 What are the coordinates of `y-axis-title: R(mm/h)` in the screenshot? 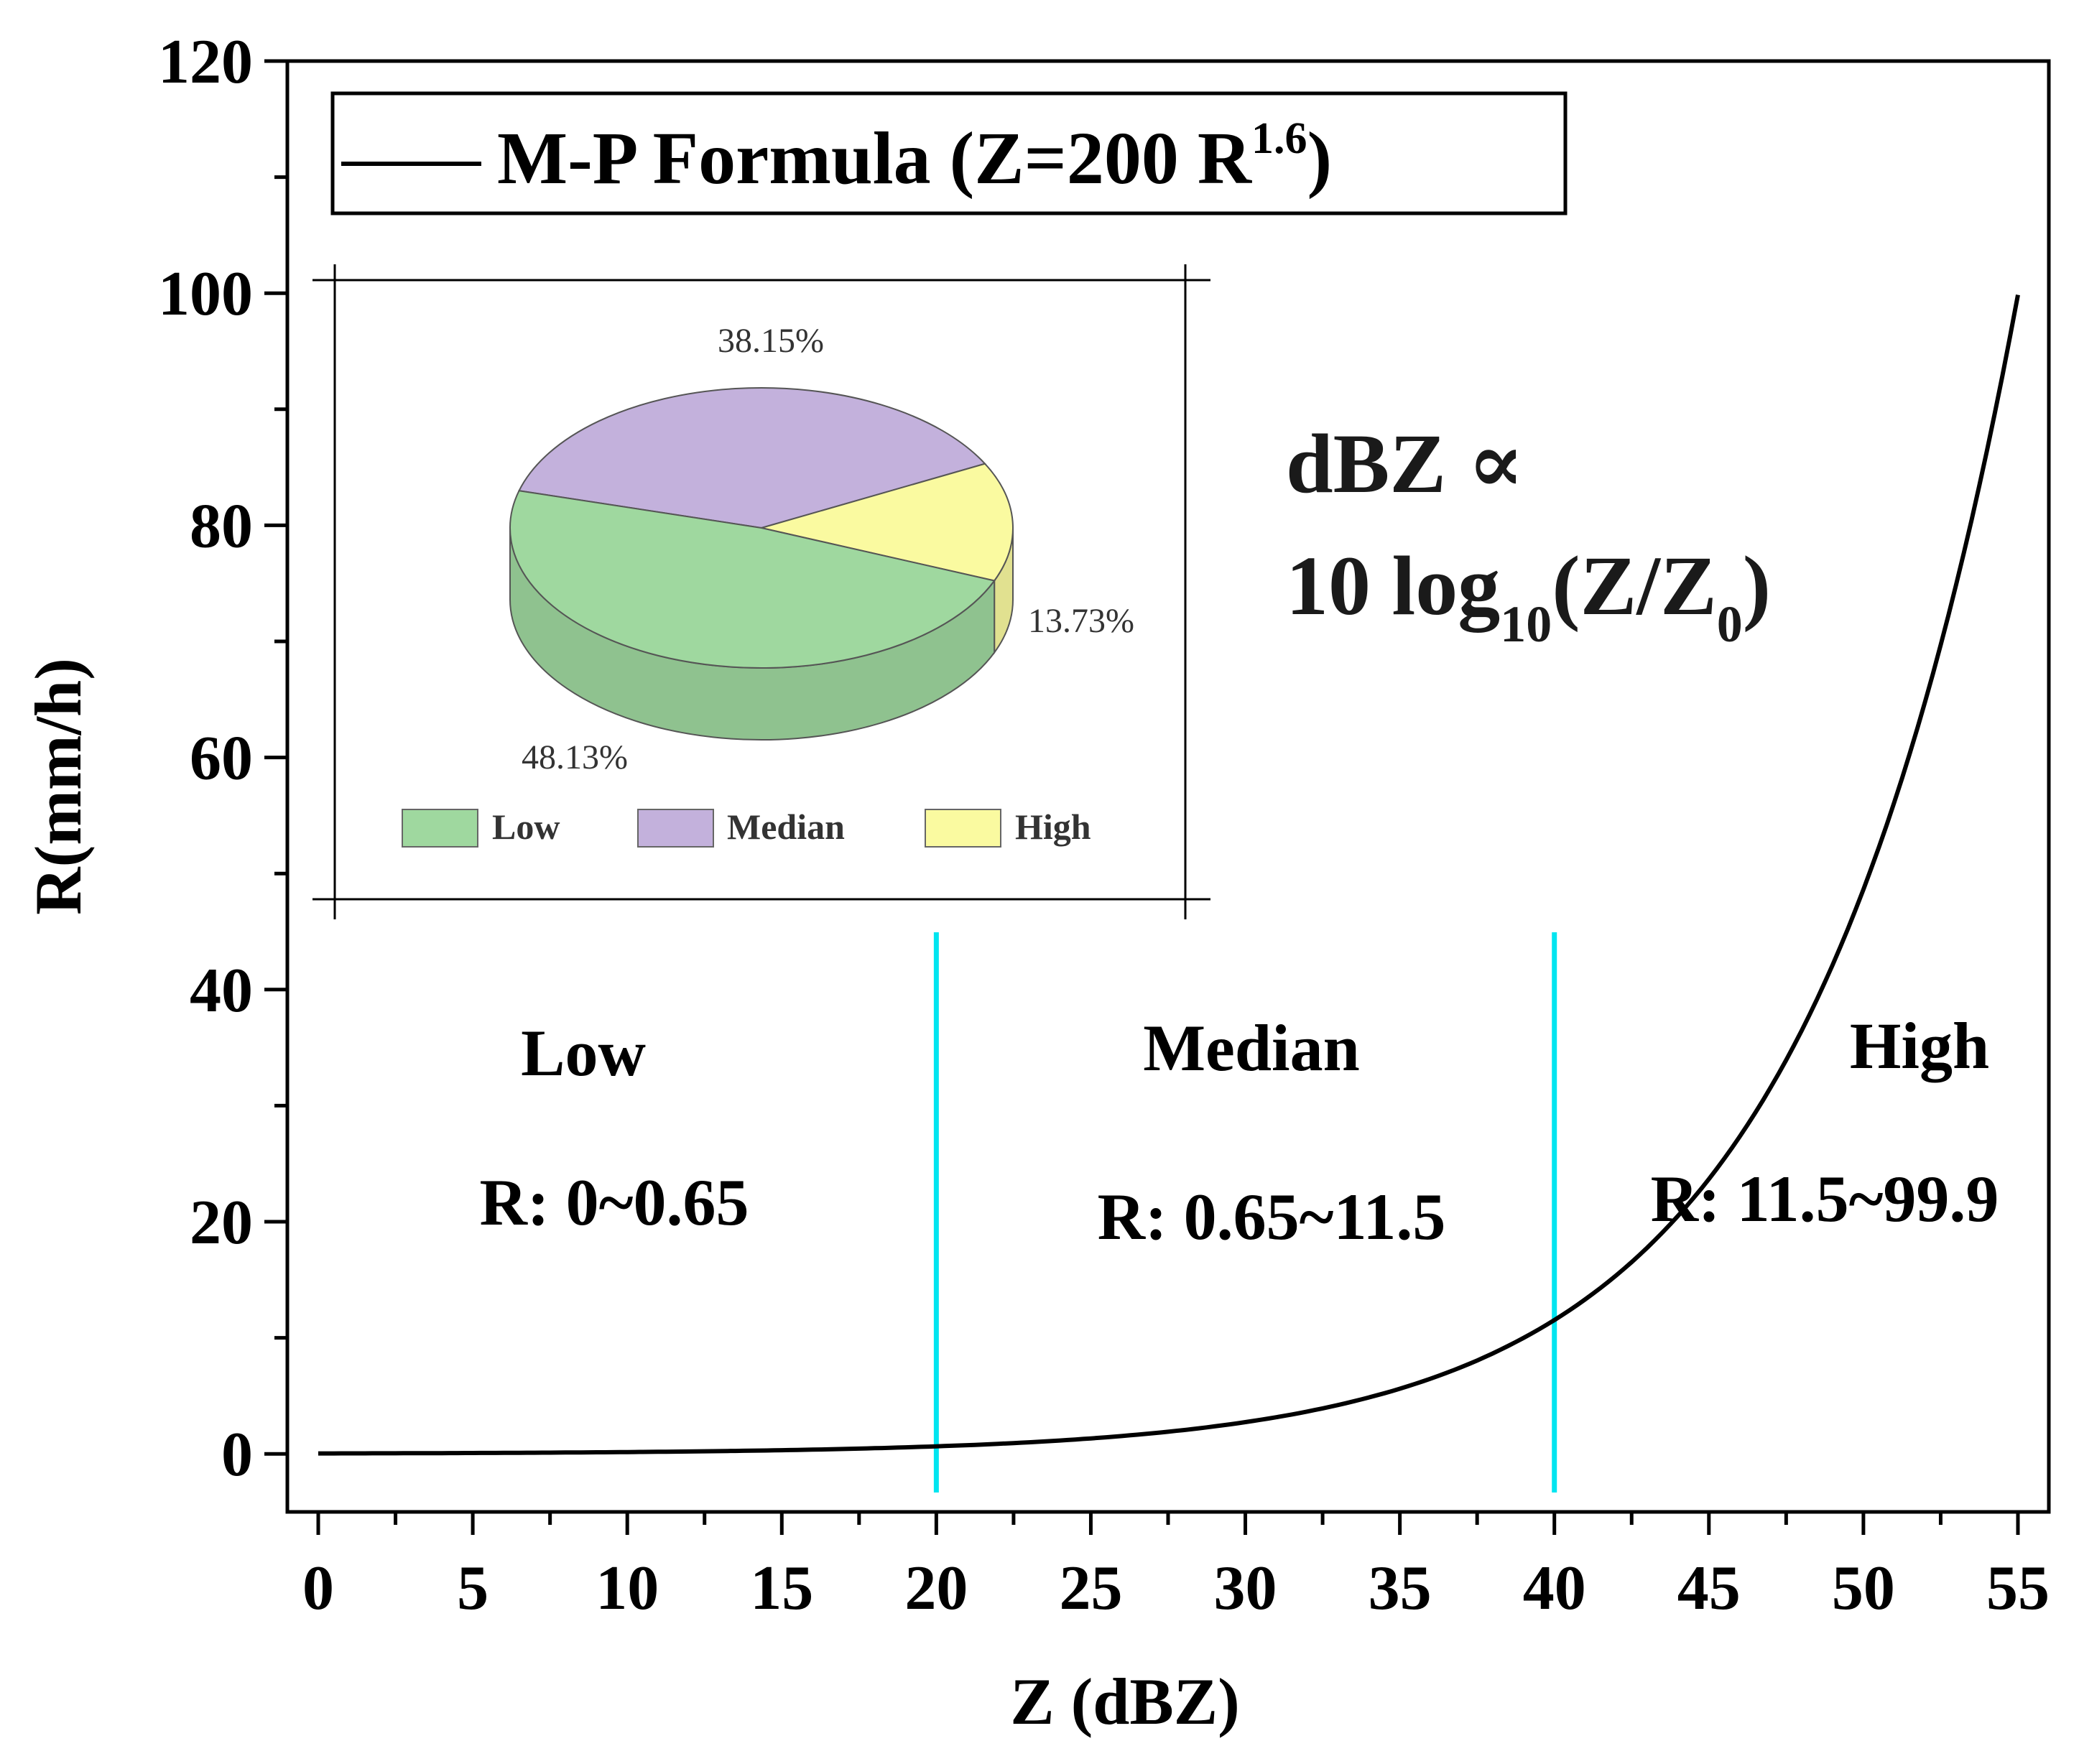 It's located at (58, 786).